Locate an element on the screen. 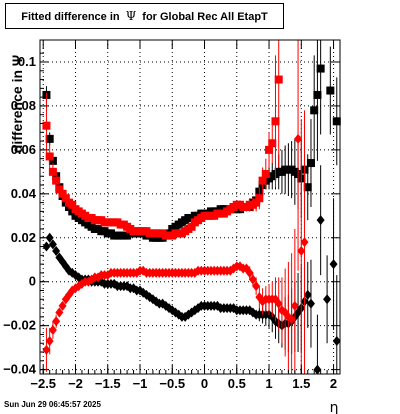 This screenshot has height=414, width=400. x-tick-label: −2.5 is located at coordinates (43, 383).